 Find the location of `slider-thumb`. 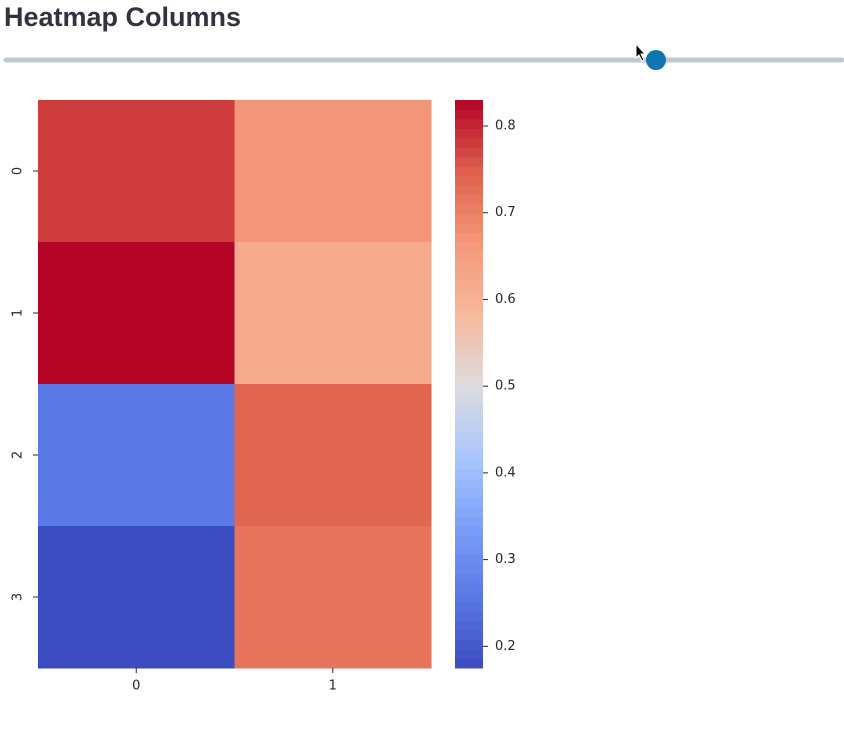

slider-thumb is located at coordinates (656, 60).